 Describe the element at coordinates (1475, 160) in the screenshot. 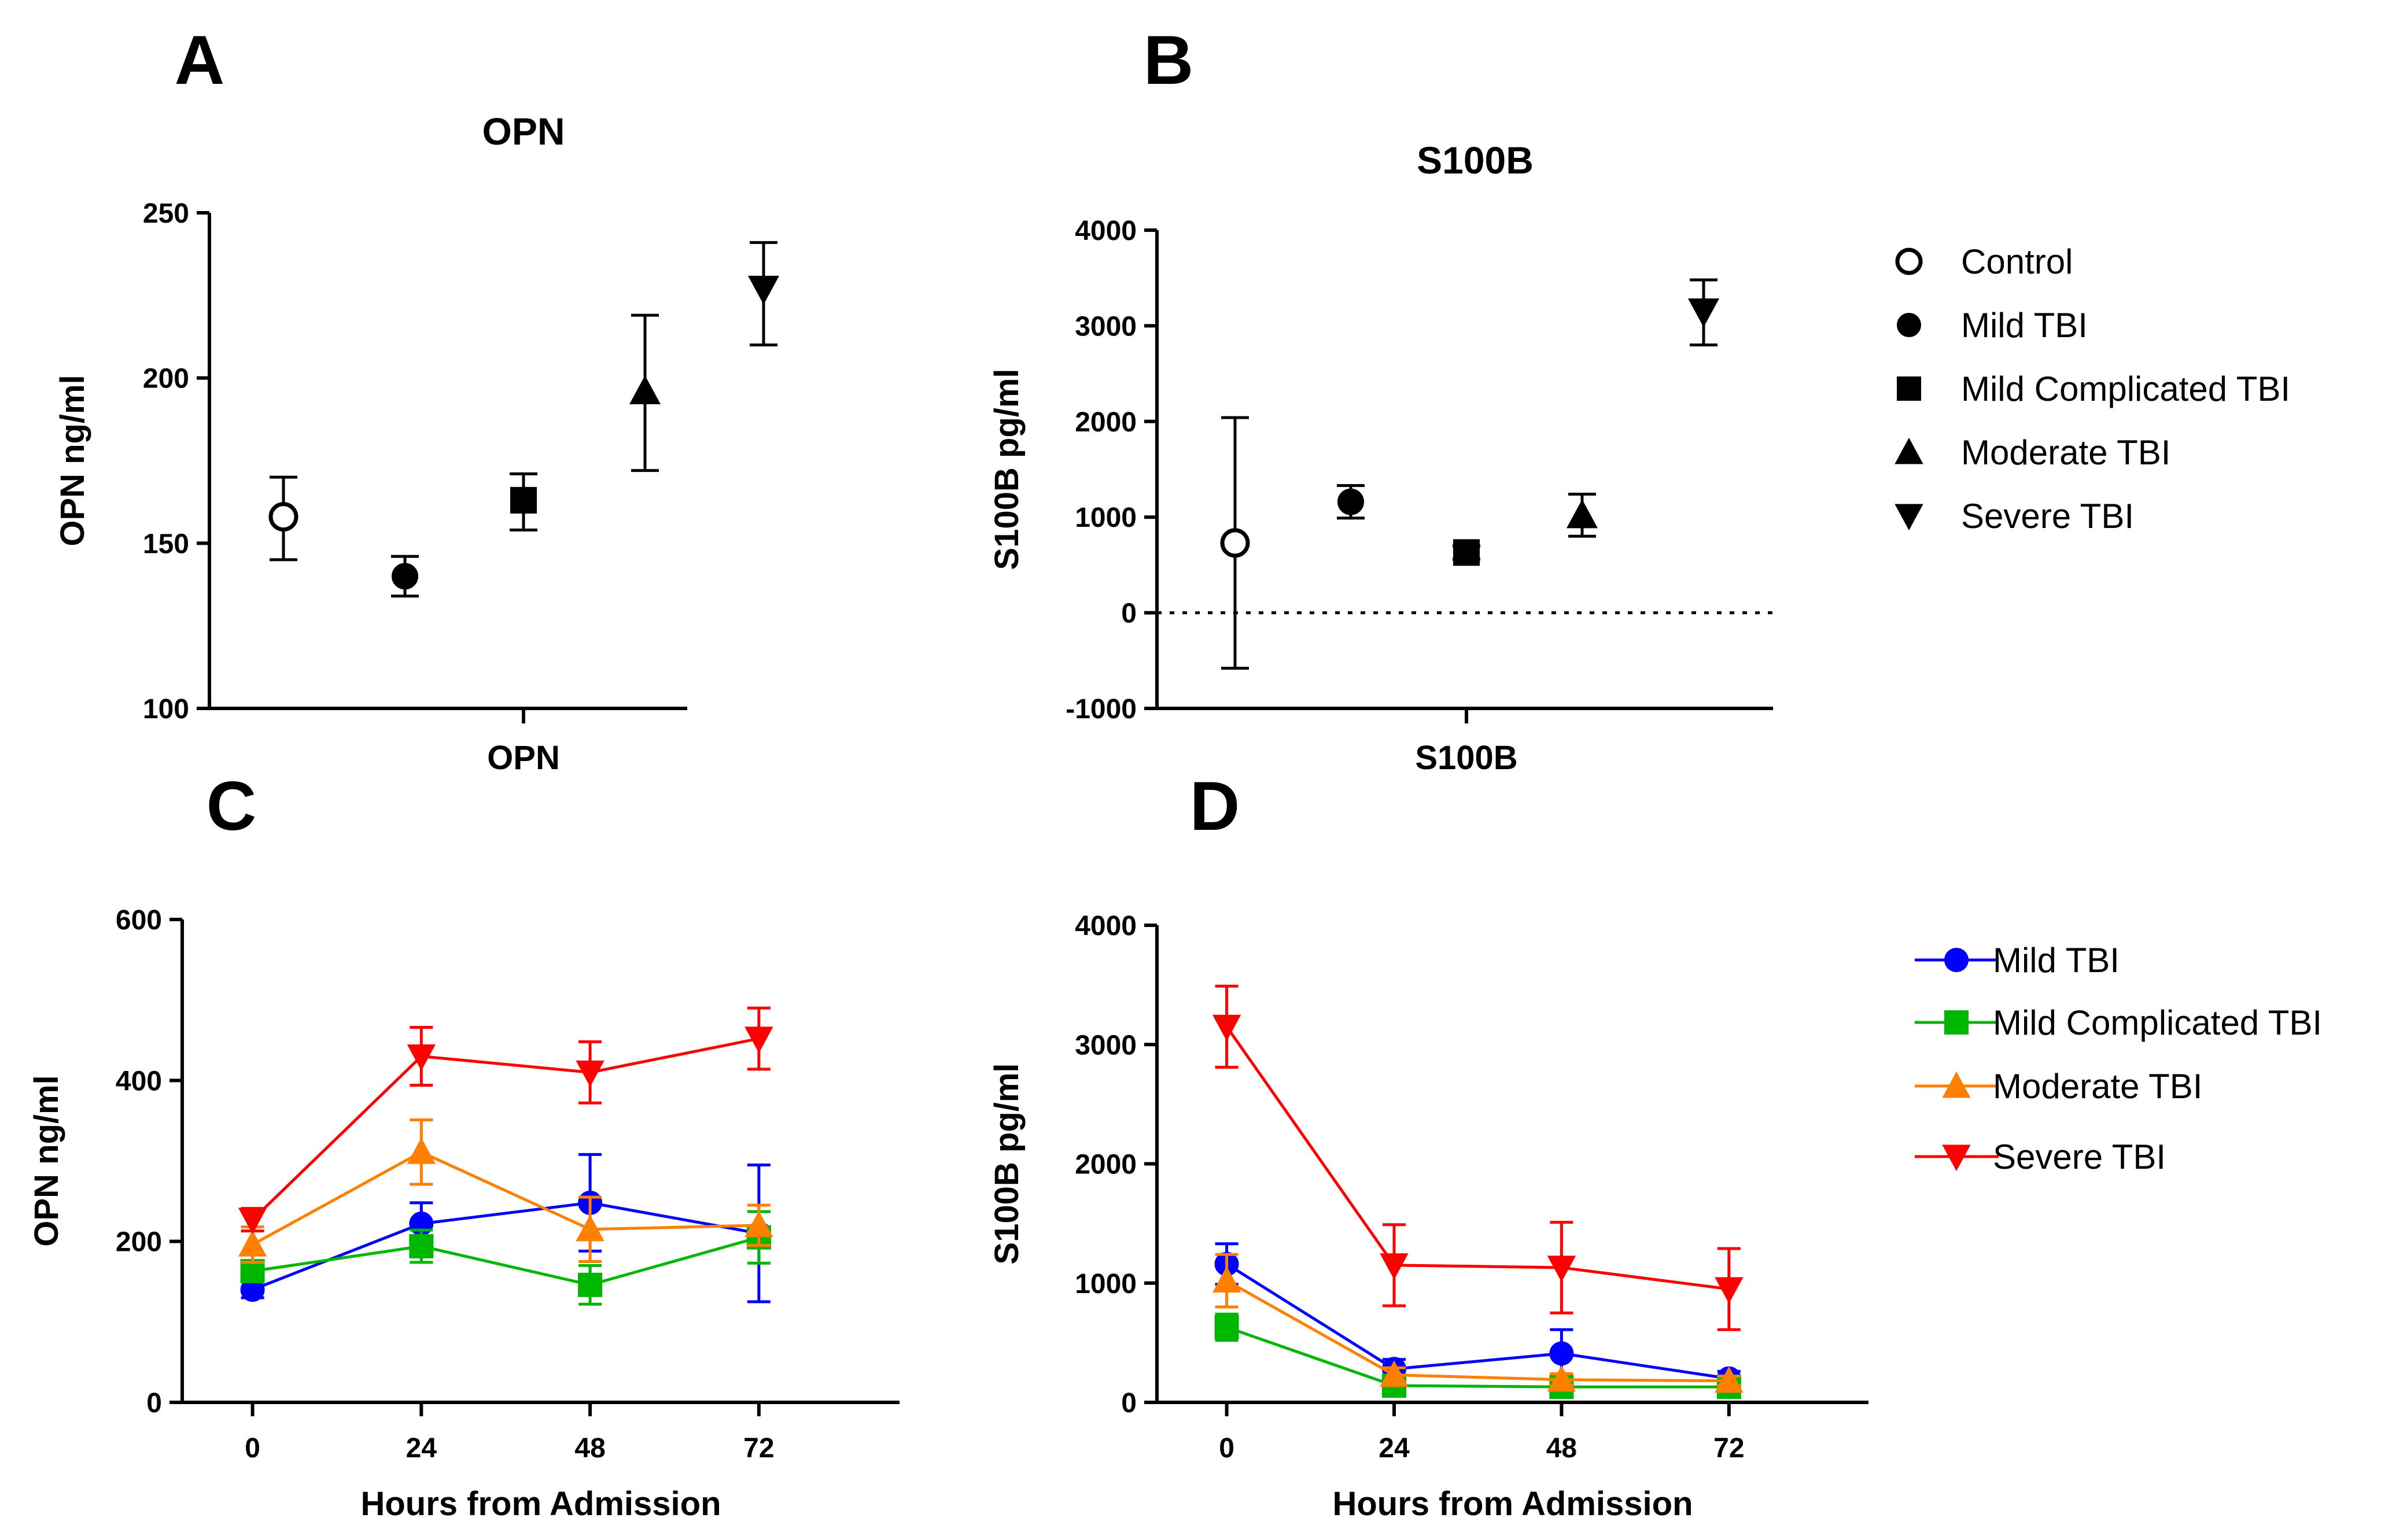

I see `chart-title: S100B` at that location.